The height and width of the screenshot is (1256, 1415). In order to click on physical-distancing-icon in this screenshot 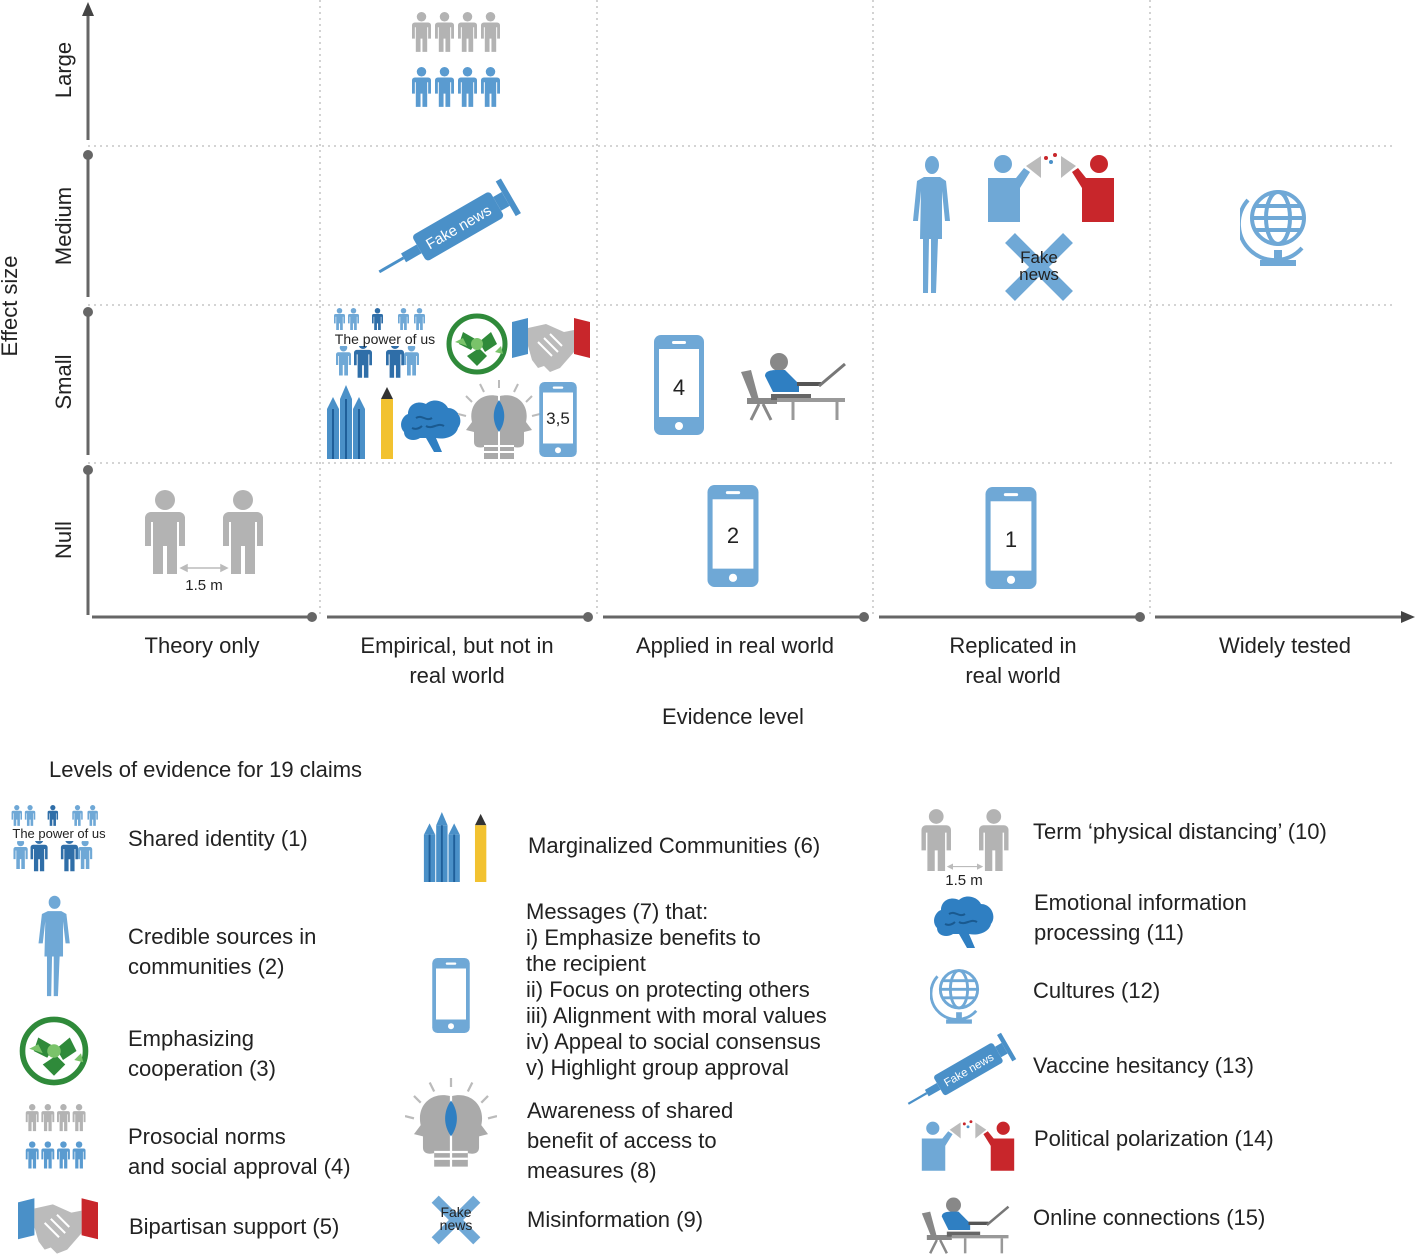, I will do `click(204, 532)`.